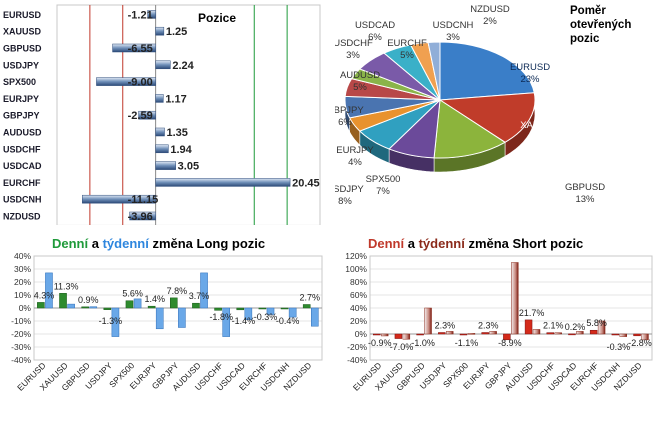 This screenshot has width=657, height=423. I want to click on value-label: -9.00, so click(140, 83).